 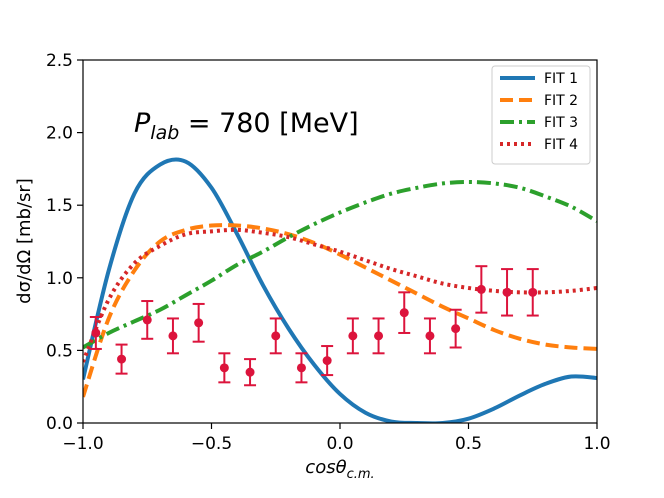 I want to click on x-tick-label: 0.5, so click(x=468, y=444).